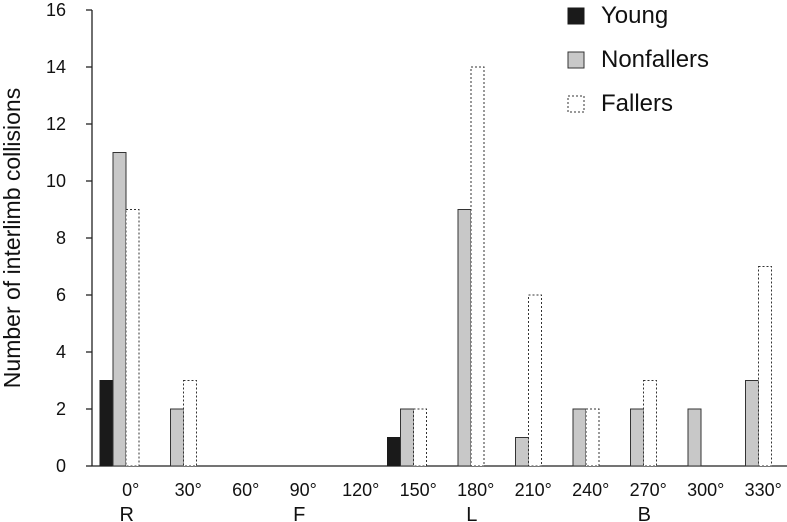 Image resolution: width=787 pixels, height=522 pixels. I want to click on x-tick-label: 180°, so click(475, 490).